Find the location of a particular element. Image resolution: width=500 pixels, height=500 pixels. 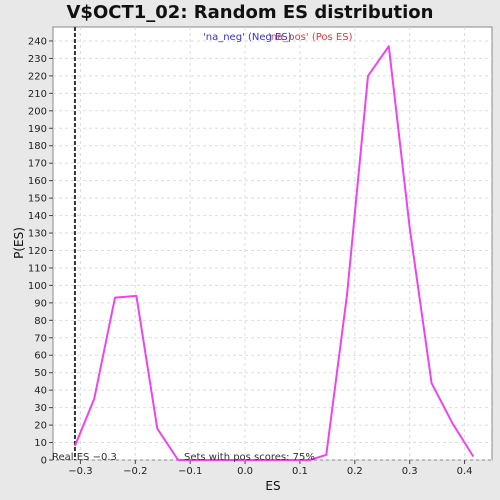

y-tick-label: 60 is located at coordinates (40, 356).